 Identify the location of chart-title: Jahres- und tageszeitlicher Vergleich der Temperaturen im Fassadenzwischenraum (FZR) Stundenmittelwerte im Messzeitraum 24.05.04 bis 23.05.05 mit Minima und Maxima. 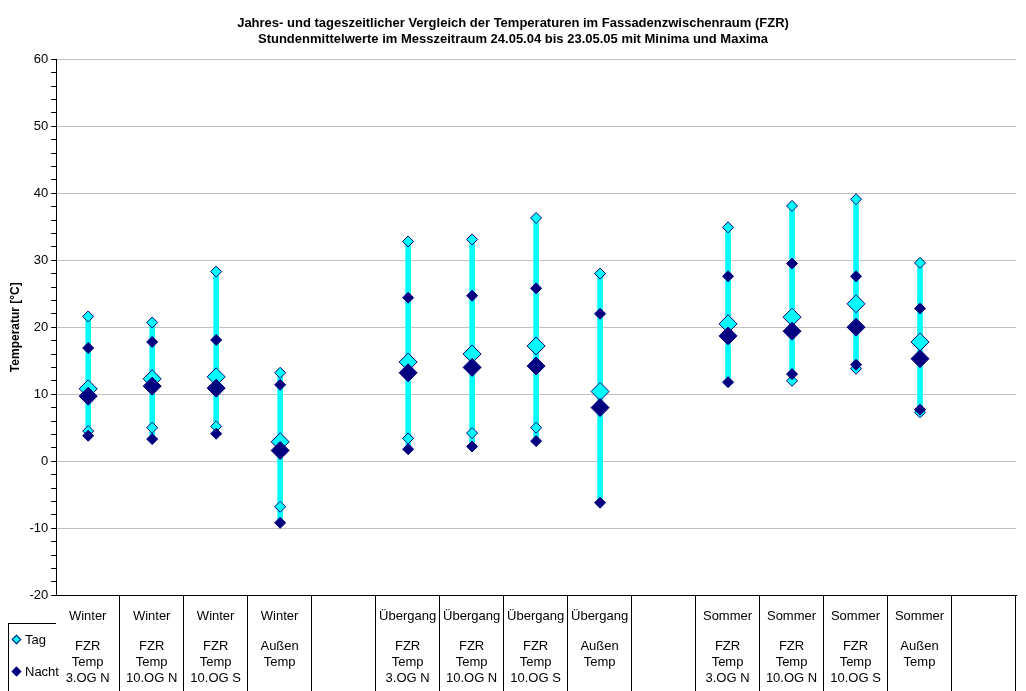
(513, 30).